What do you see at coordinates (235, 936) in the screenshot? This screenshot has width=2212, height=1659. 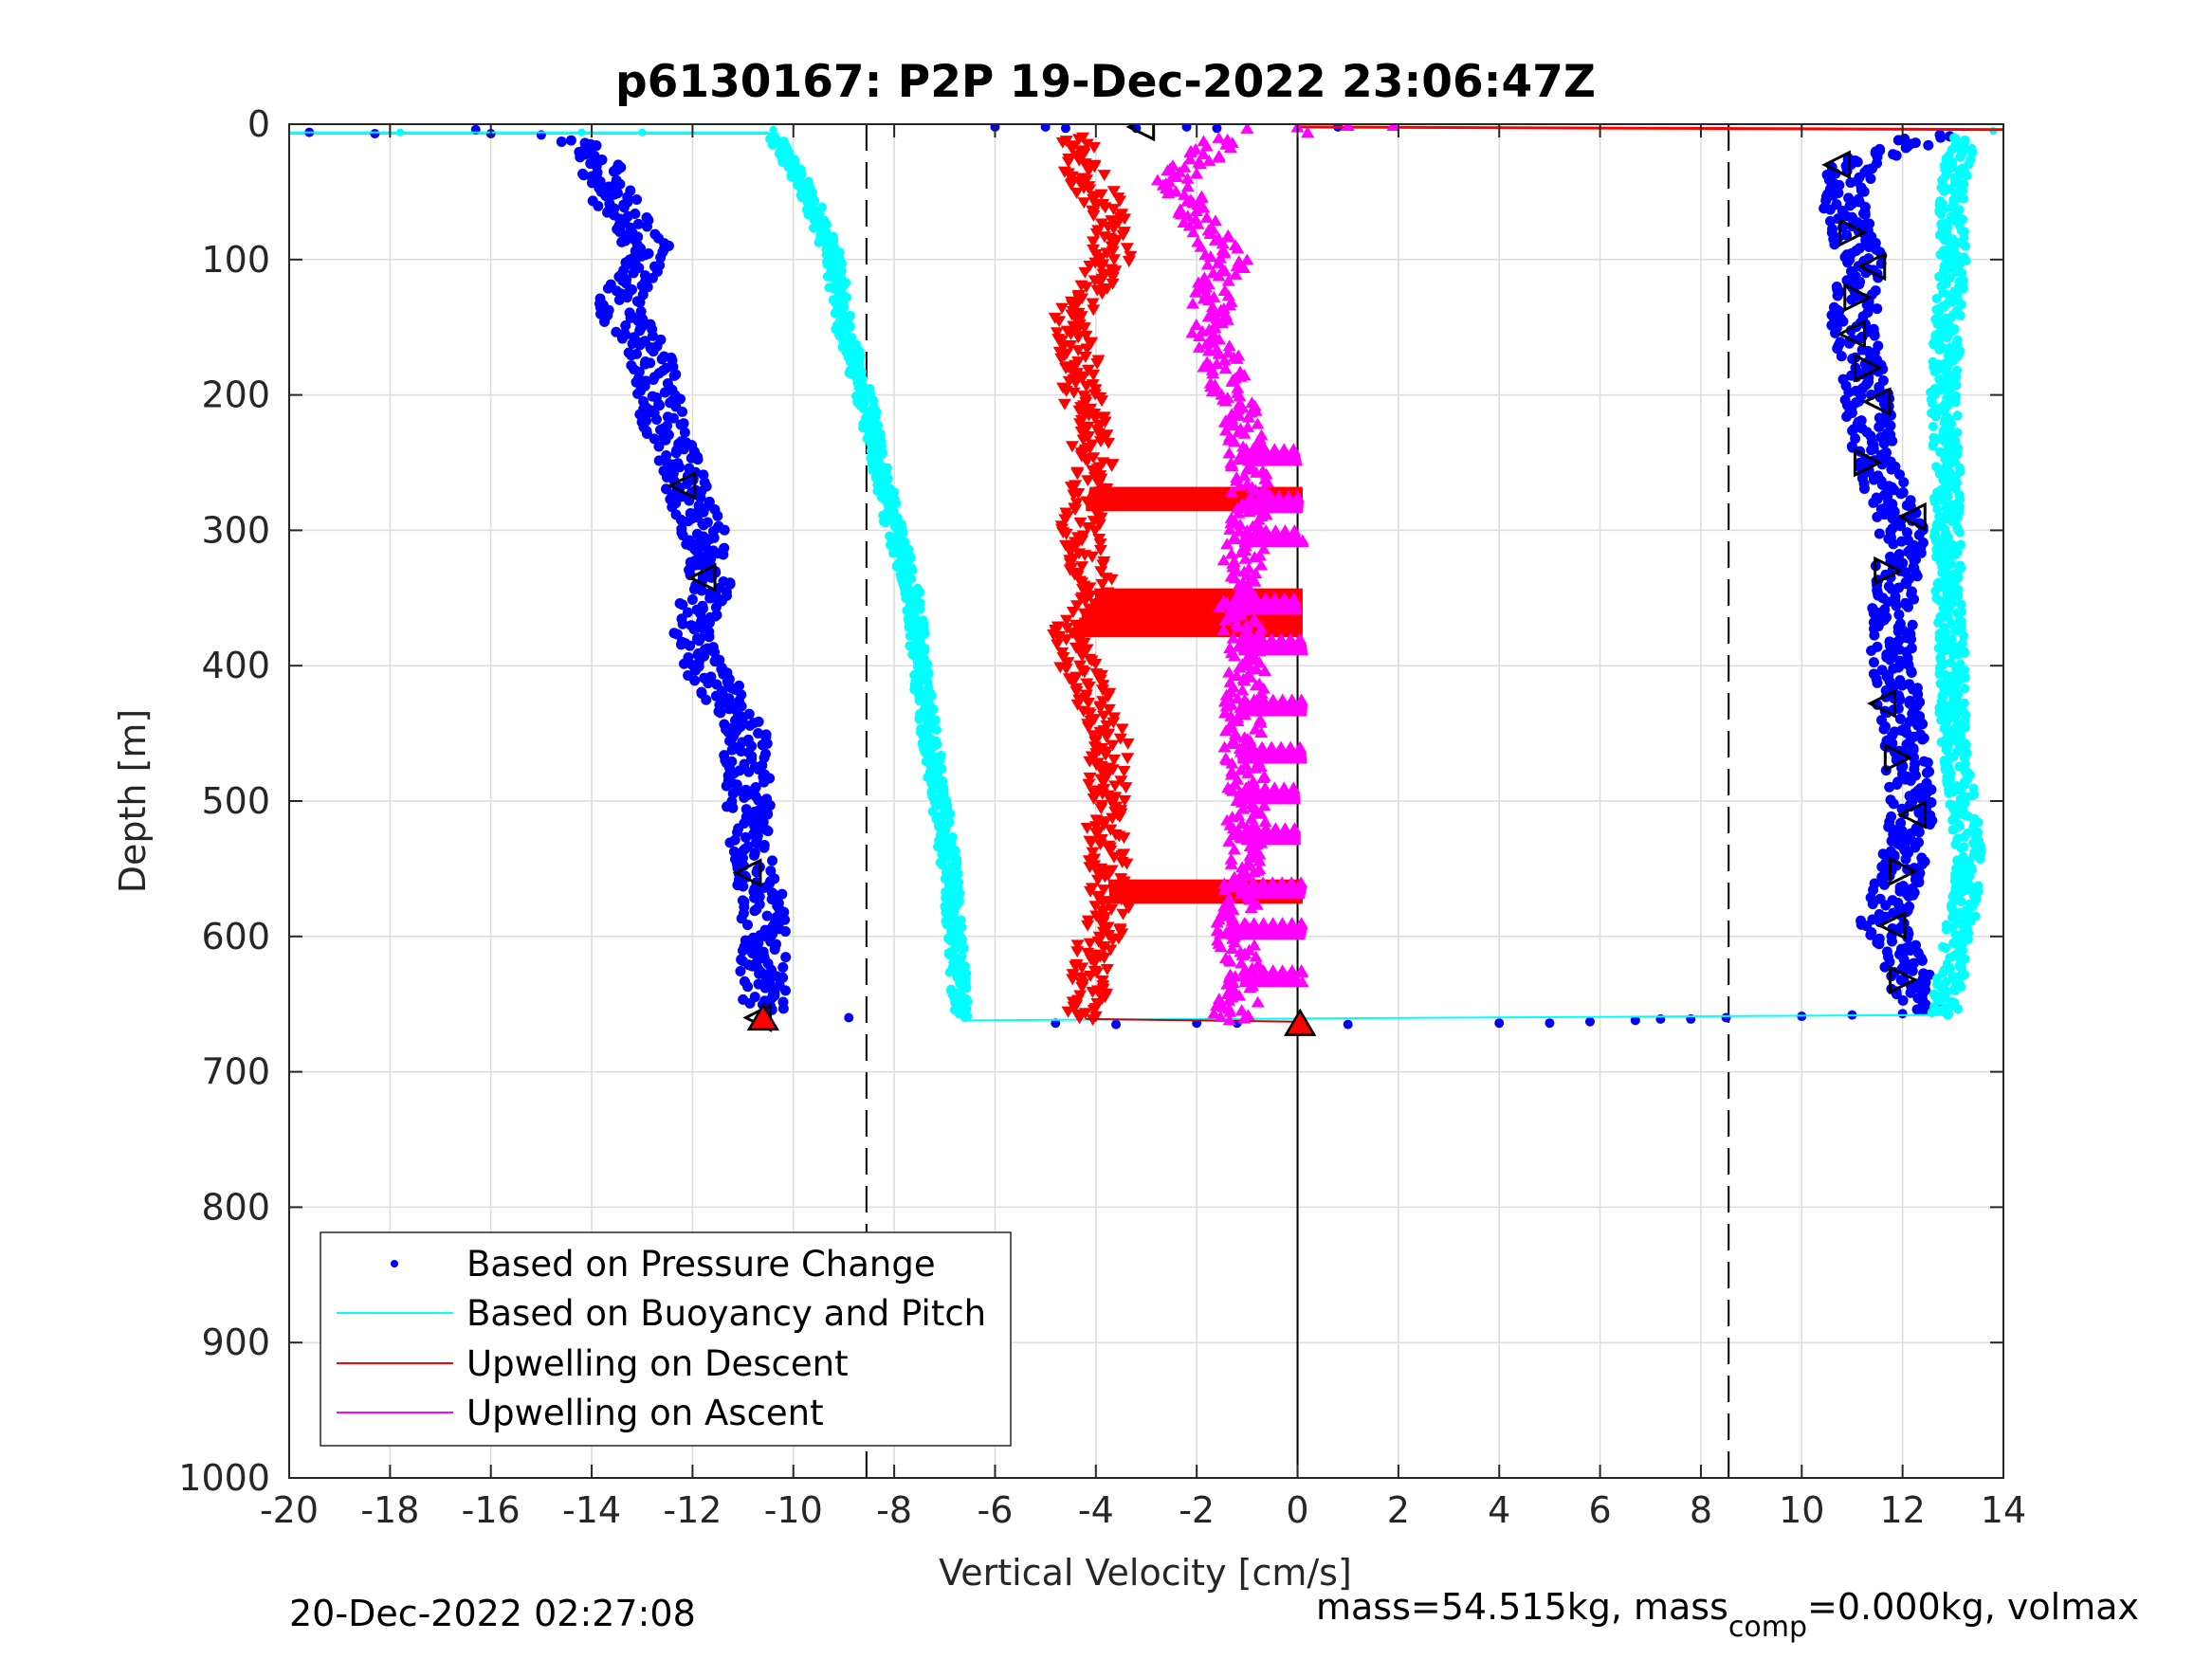 I see `y-tick-label: 600` at bounding box center [235, 936].